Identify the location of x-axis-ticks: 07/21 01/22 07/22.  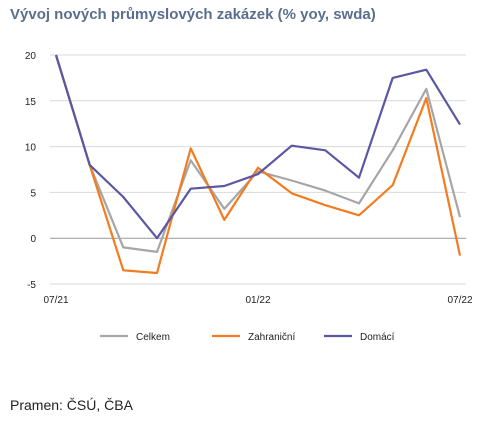
(257, 300).